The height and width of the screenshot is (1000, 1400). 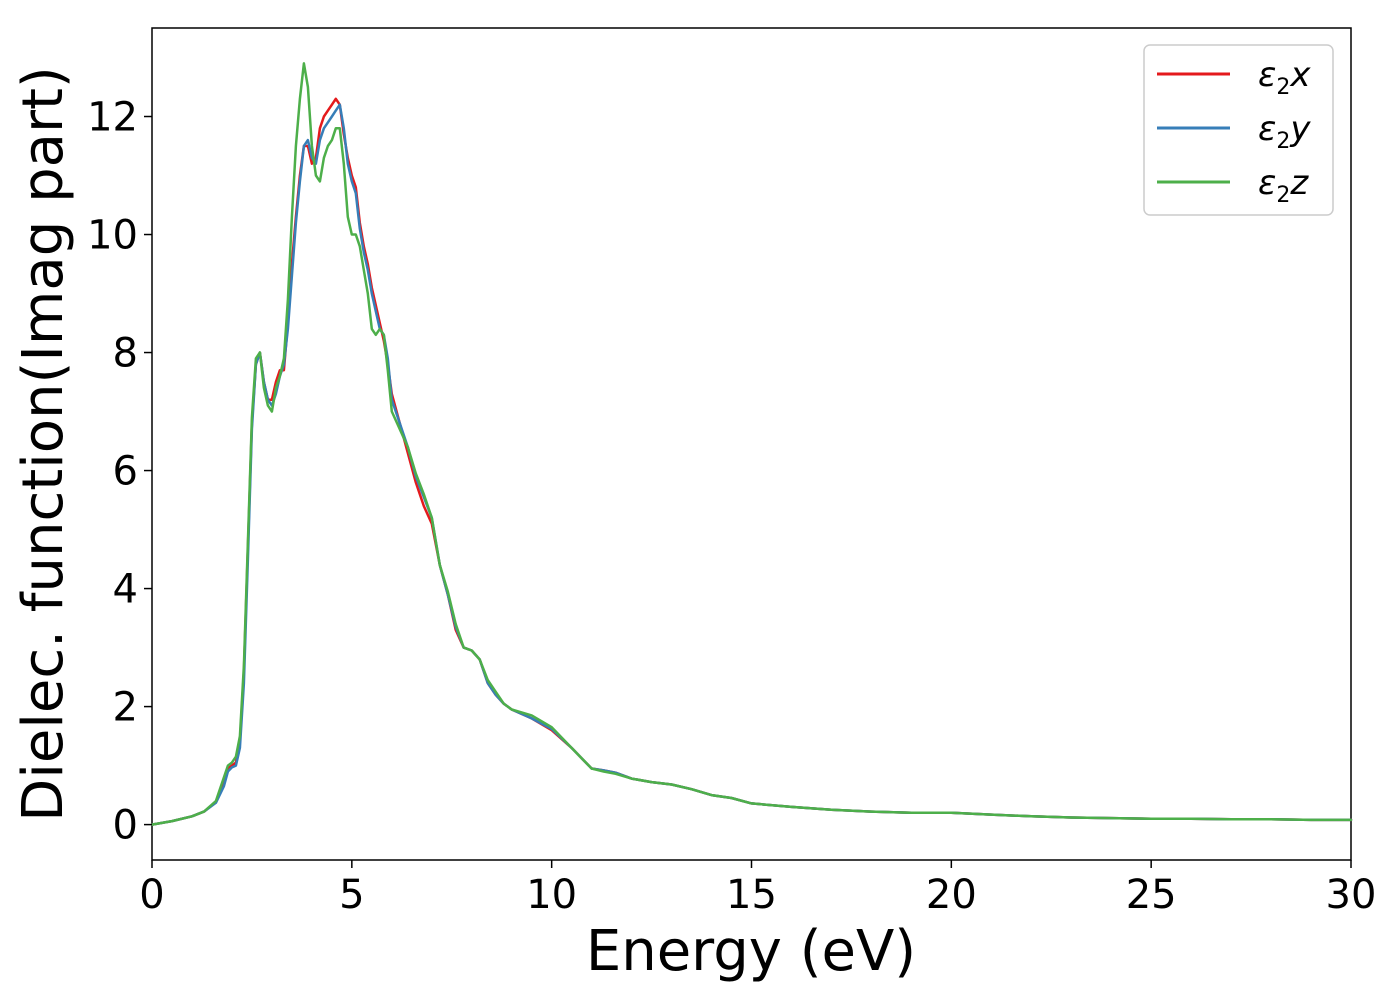 I want to click on legend-label-y: ε2y, so click(x=1284, y=131).